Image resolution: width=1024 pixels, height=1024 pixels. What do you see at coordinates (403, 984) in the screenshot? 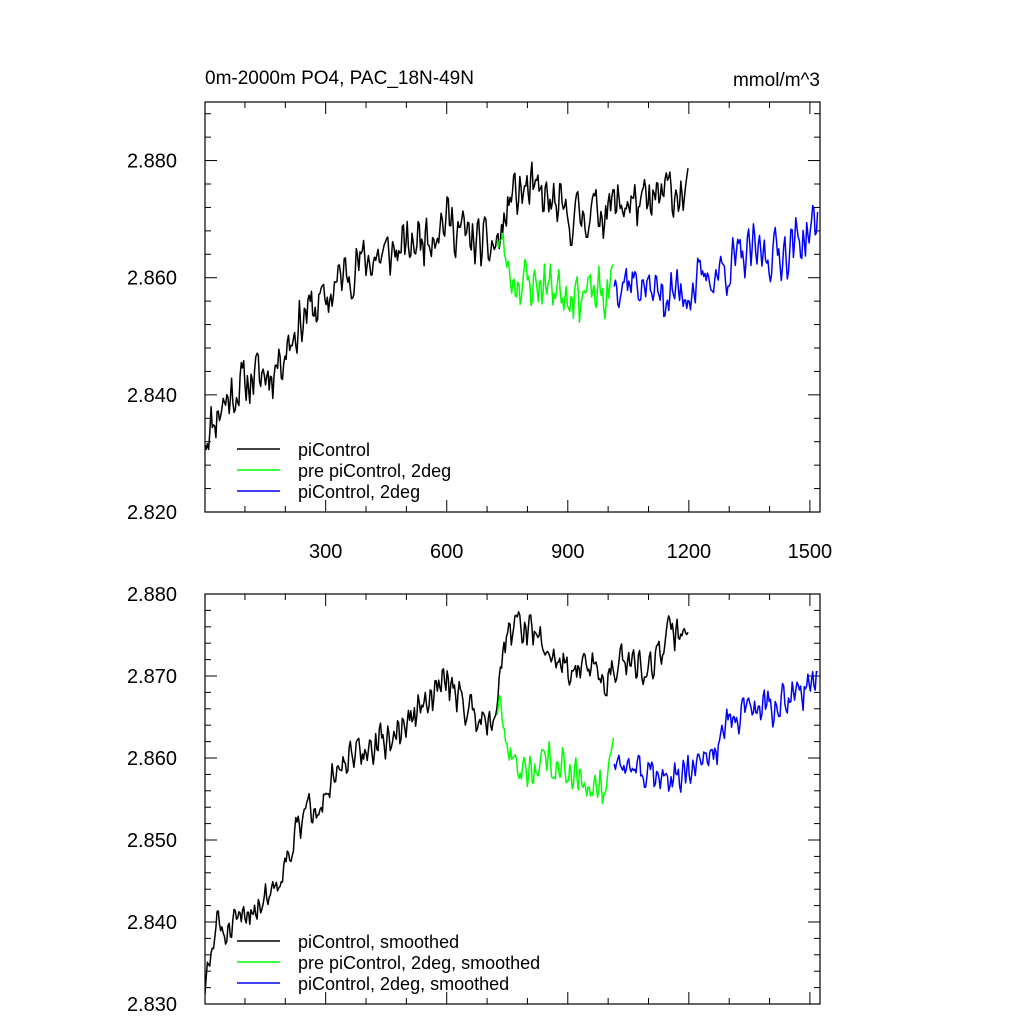
I see `legend-label-picontrol-2deg-smoothed: piControl, 2deg, smoothed` at bounding box center [403, 984].